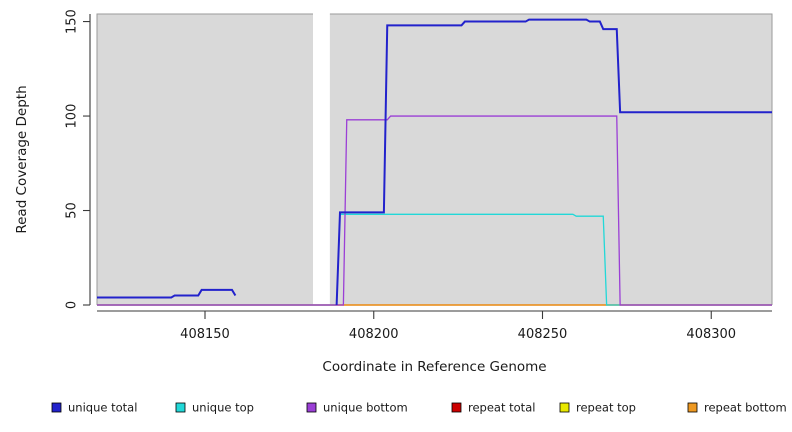 The width and height of the screenshot is (792, 432). What do you see at coordinates (72, 305) in the screenshot?
I see `y-axis-tick-label: 0` at bounding box center [72, 305].